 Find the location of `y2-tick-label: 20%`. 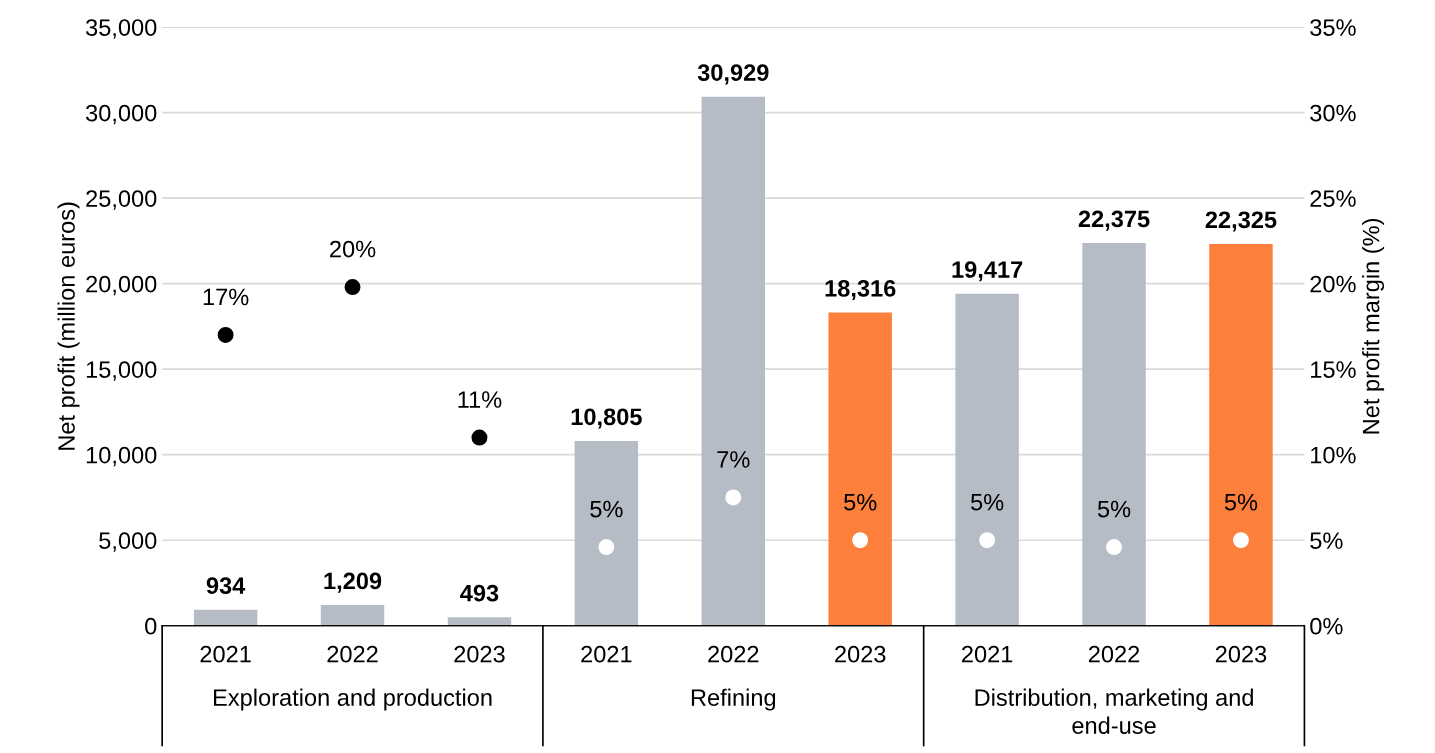

y2-tick-label: 20% is located at coordinates (1333, 284).